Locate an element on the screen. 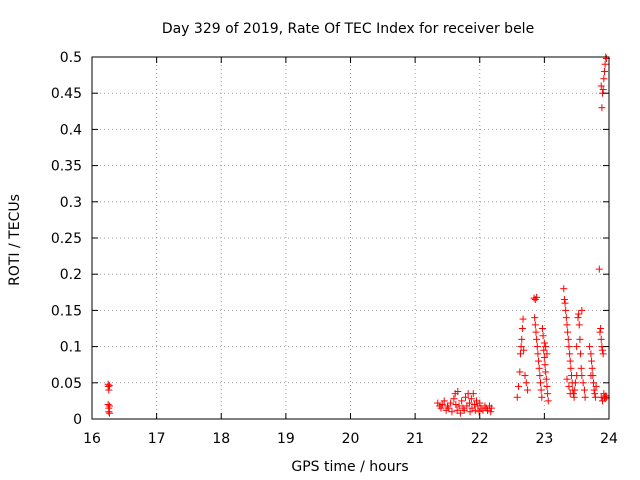 This screenshot has height=480, width=640. y-axis-label: ROTI / TECUs is located at coordinates (15, 240).